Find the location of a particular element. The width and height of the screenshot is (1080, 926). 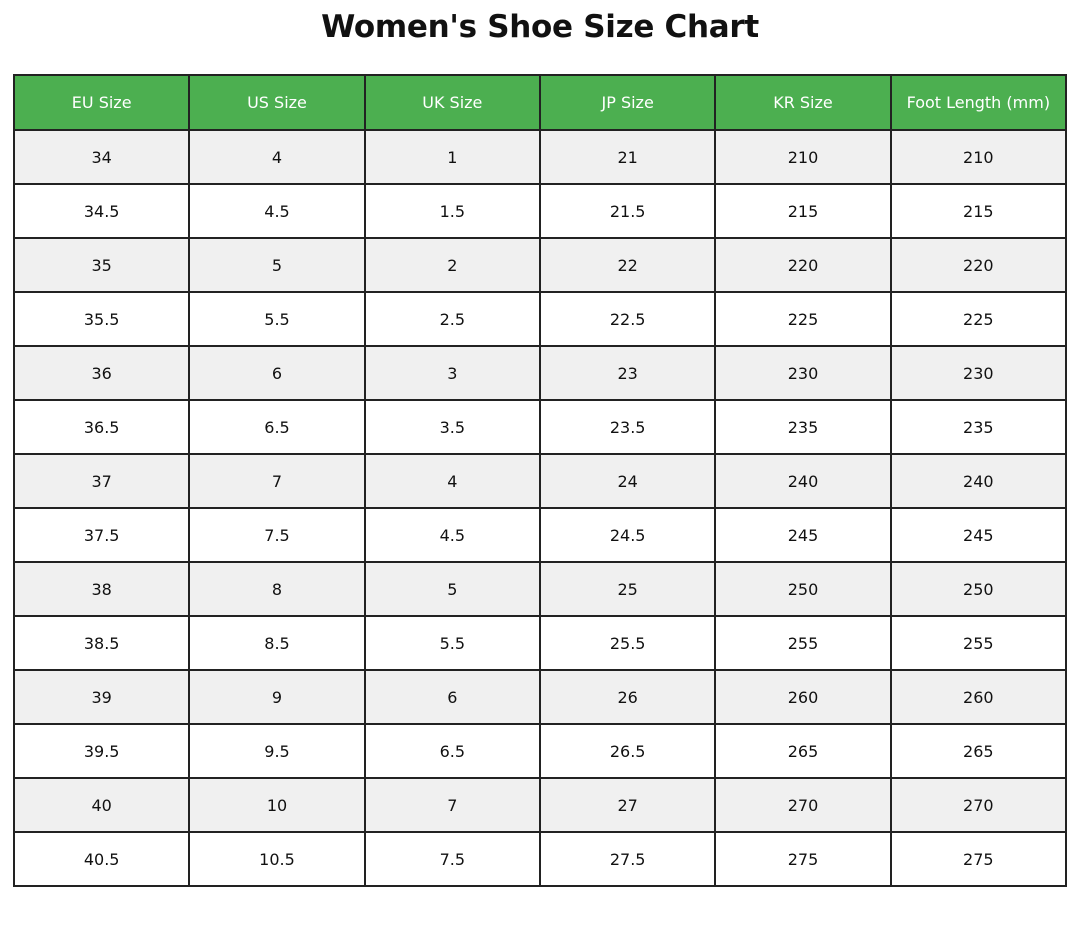

table-row: 38.5 8.5 5.5 25.5 255 255 is located at coordinates (540, 643).